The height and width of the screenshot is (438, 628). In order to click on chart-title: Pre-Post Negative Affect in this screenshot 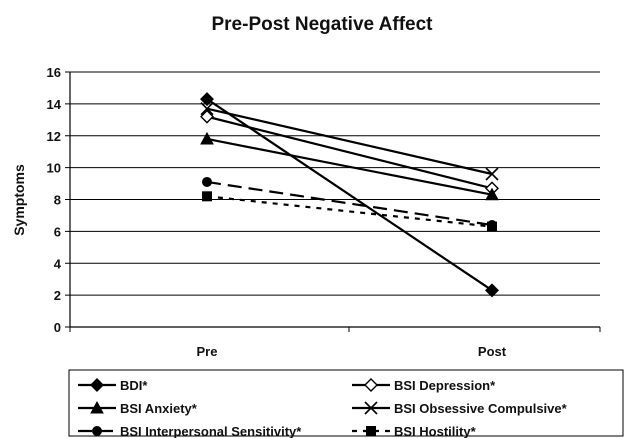, I will do `click(322, 24)`.